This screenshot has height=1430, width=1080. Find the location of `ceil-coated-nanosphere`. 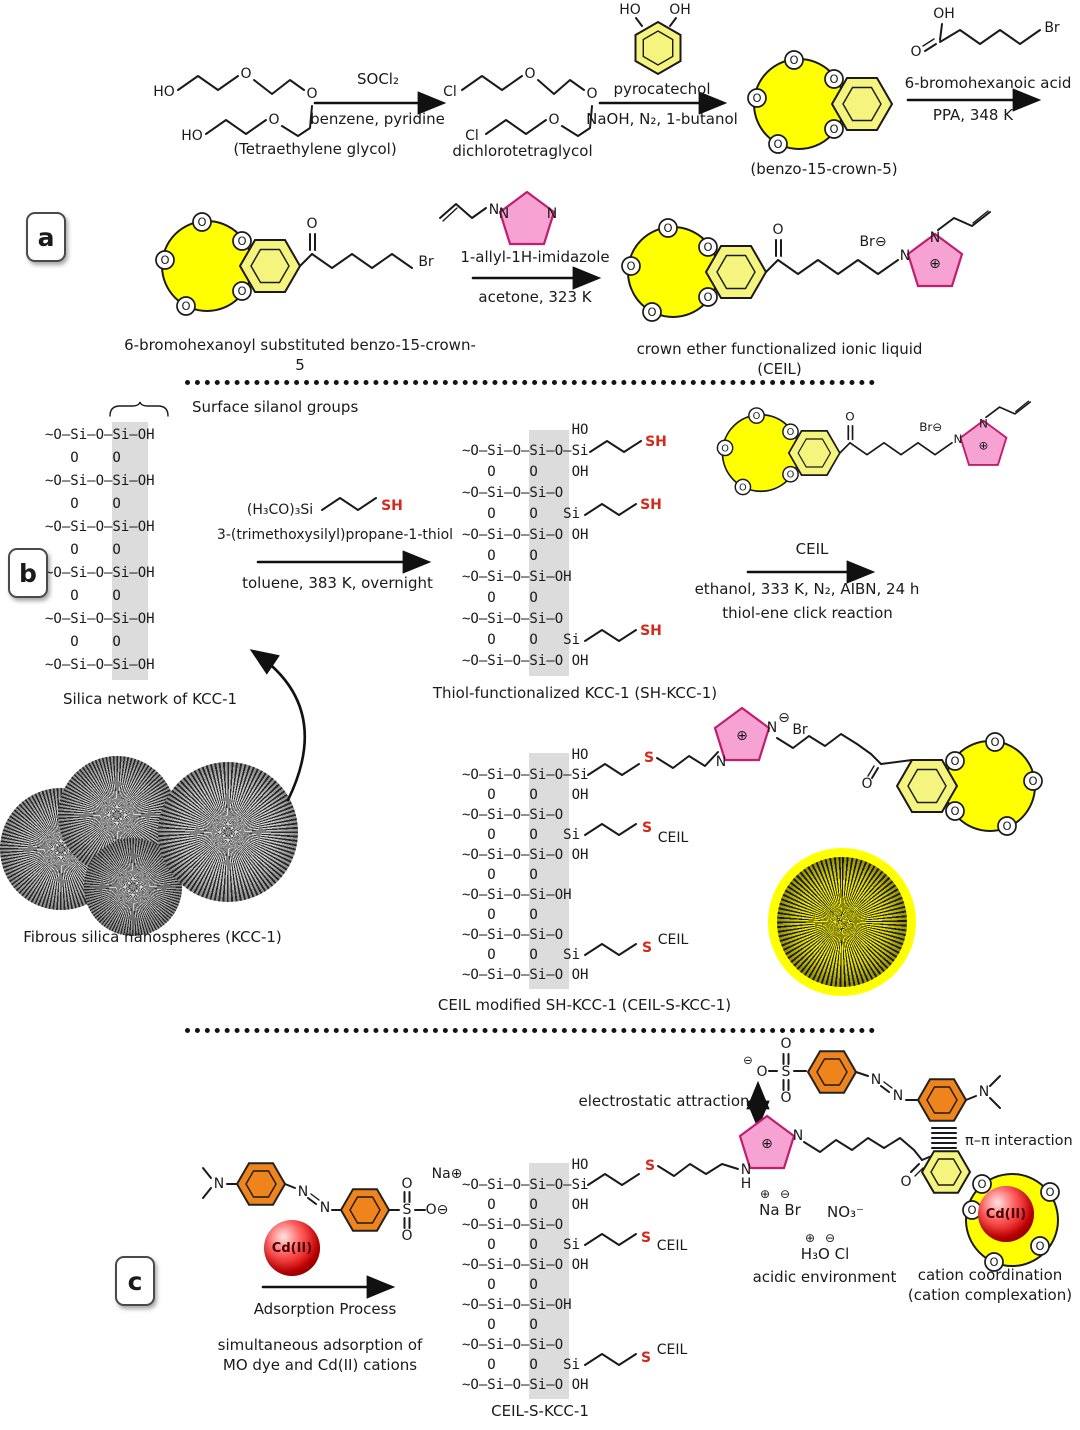

ceil-coated-nanosphere is located at coordinates (842, 922).